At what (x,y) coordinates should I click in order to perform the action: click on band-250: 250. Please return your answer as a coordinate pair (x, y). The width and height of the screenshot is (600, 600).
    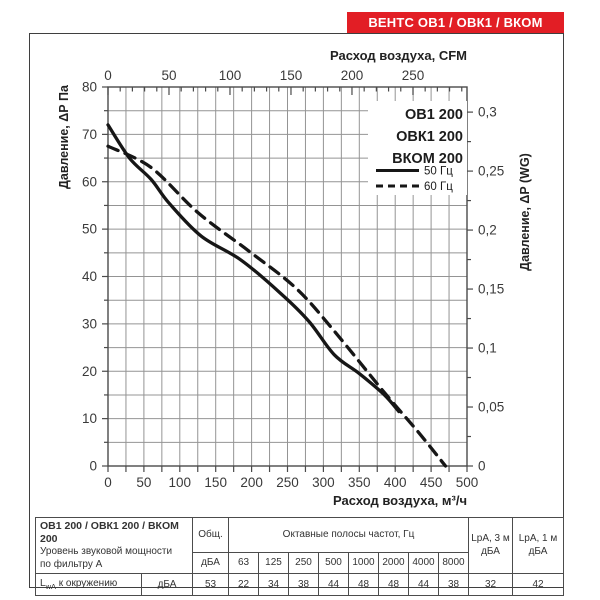
    Looking at the image, I should click on (303, 563).